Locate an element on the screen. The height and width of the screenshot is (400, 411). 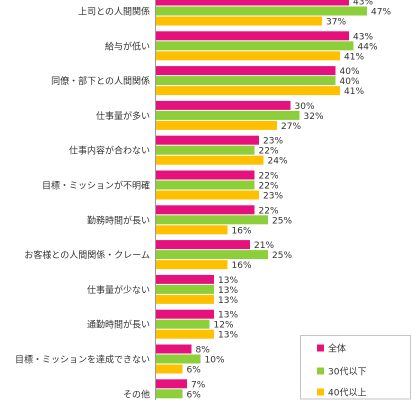
value-label: 37% is located at coordinates (336, 23).